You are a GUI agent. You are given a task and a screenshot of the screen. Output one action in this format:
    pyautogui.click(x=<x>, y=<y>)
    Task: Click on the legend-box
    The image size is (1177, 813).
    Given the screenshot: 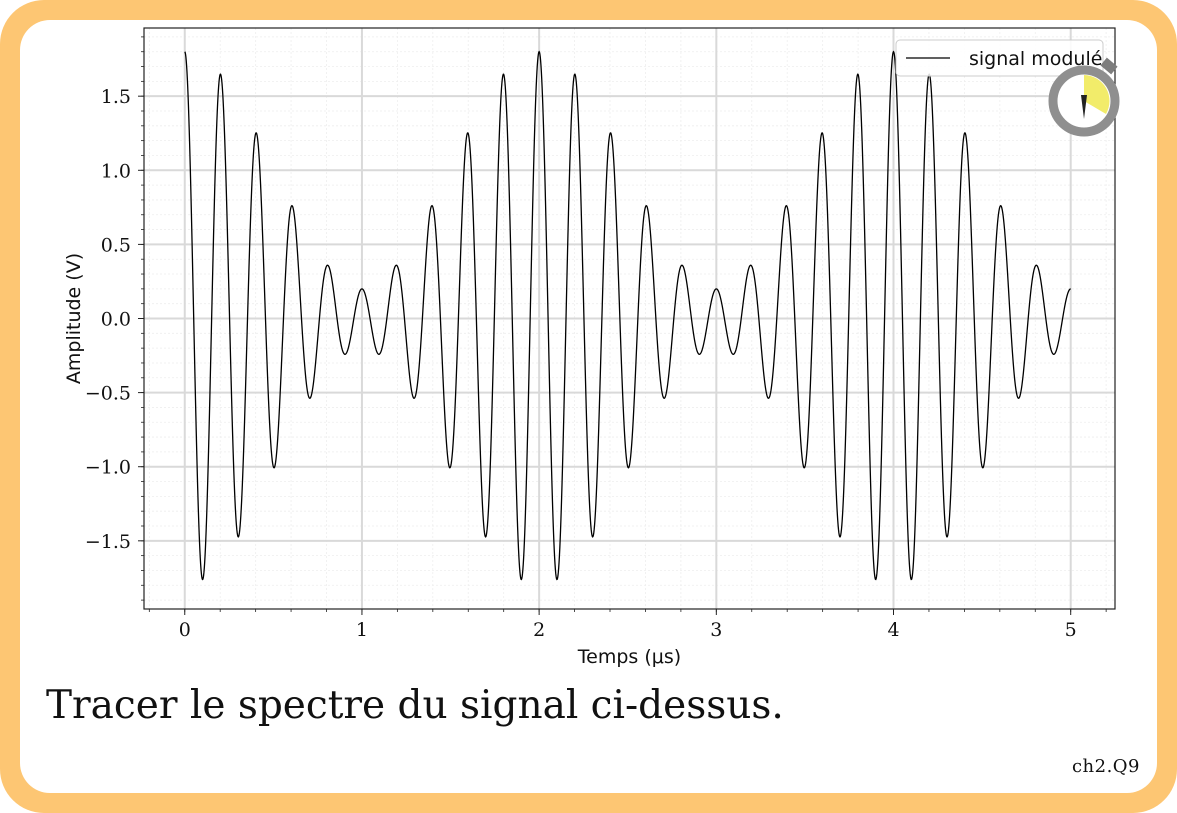 What is the action you would take?
    pyautogui.click(x=999, y=58)
    